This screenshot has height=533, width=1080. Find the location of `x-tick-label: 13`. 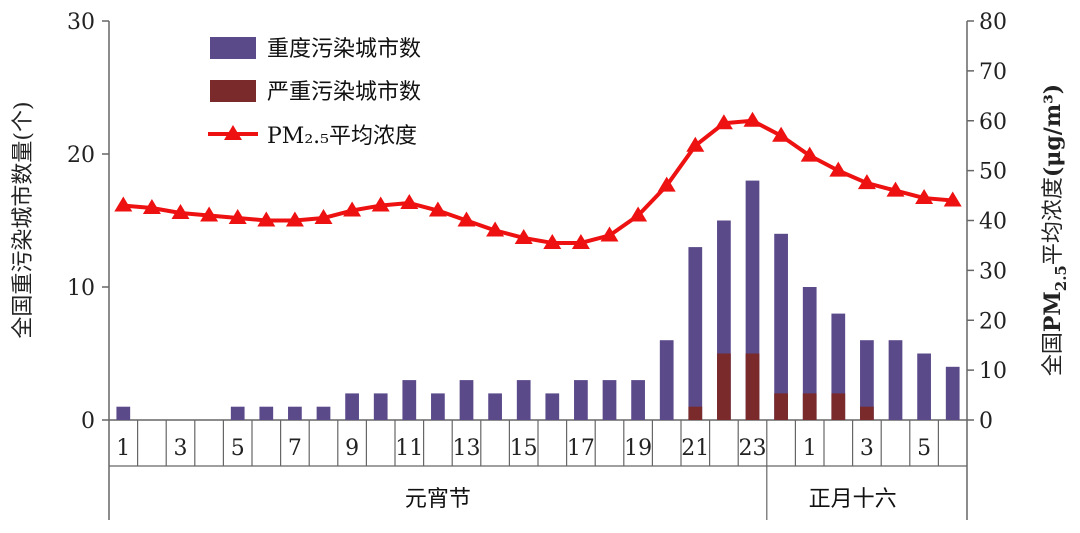

x-tick-label: 13 is located at coordinates (467, 448).